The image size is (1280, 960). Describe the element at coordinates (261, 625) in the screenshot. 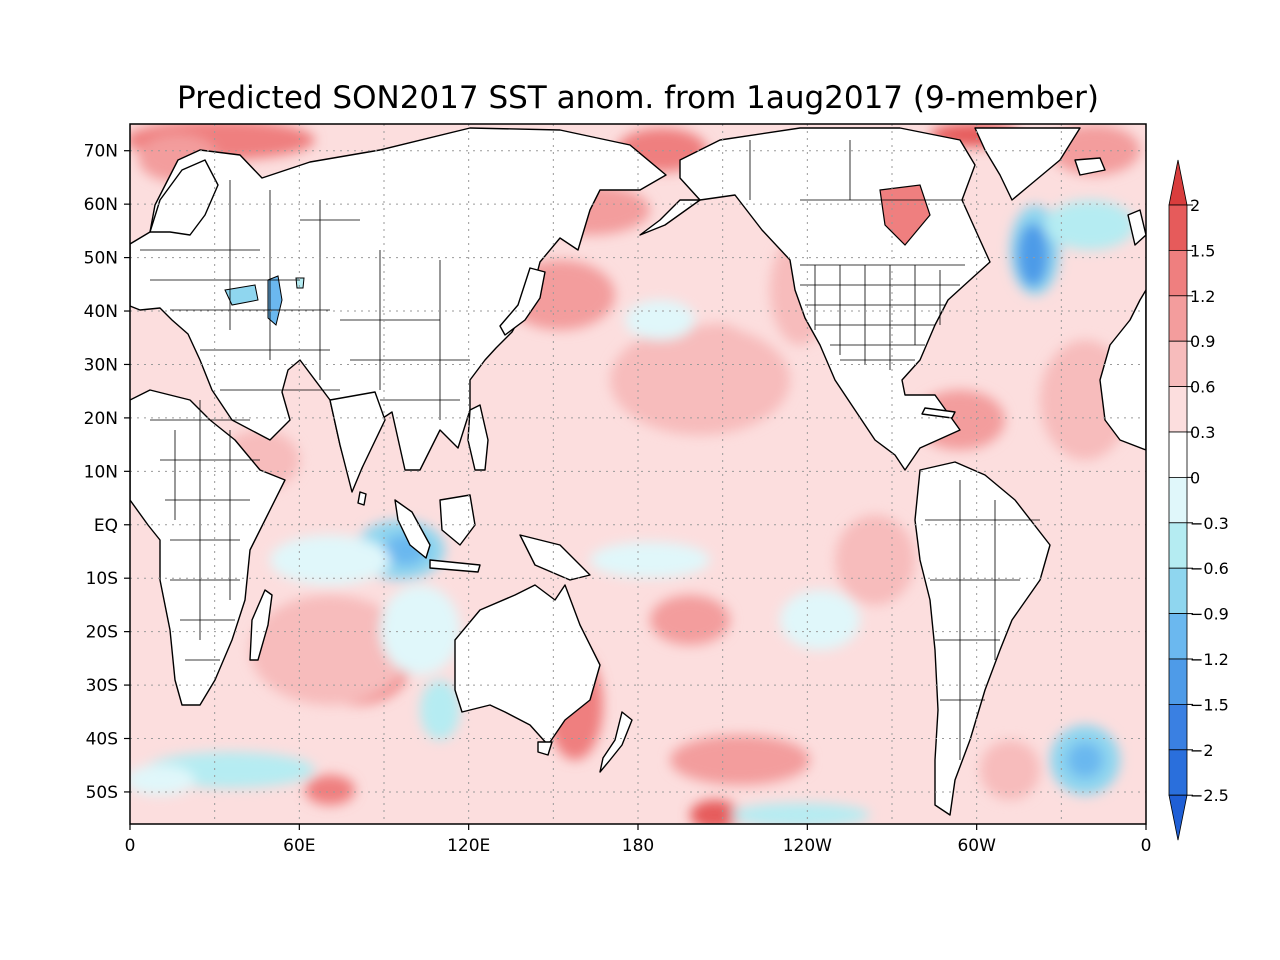

I see `madagascar-island` at that location.